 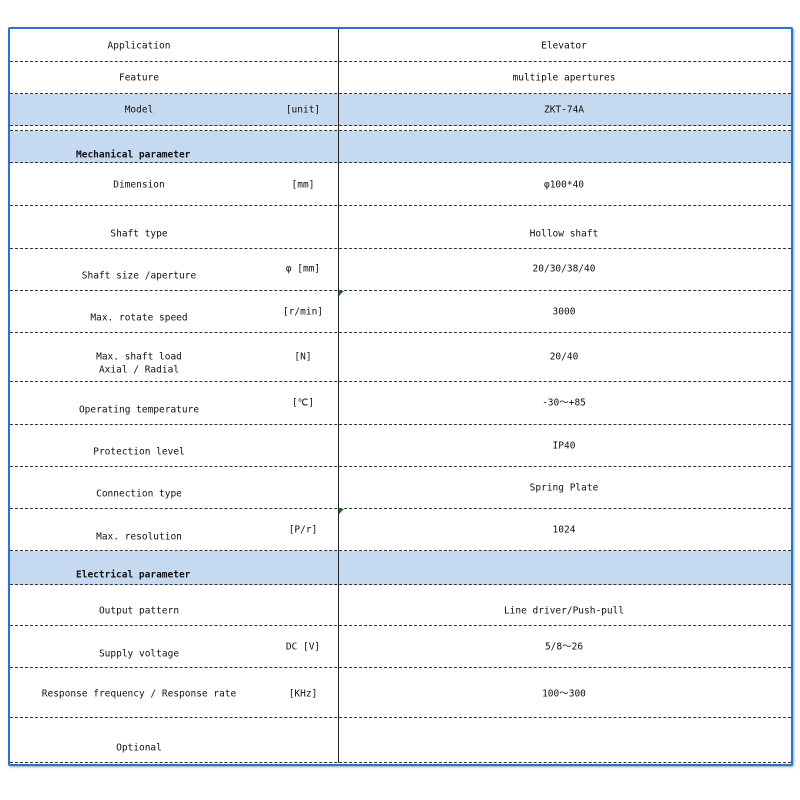 What do you see at coordinates (564, 647) in the screenshot?
I see `row-value: 5/8～26` at bounding box center [564, 647].